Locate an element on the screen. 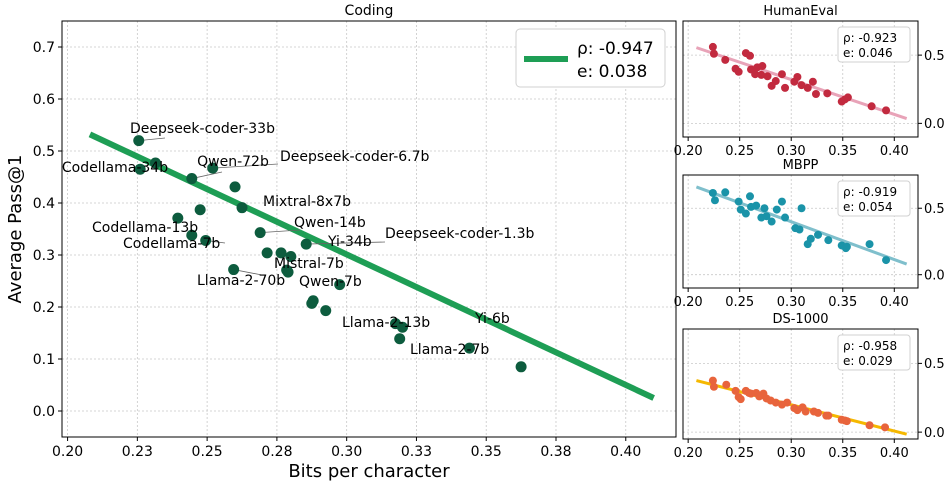 This screenshot has height=481, width=944. legend-e: e: 0.054 is located at coordinates (868, 207).